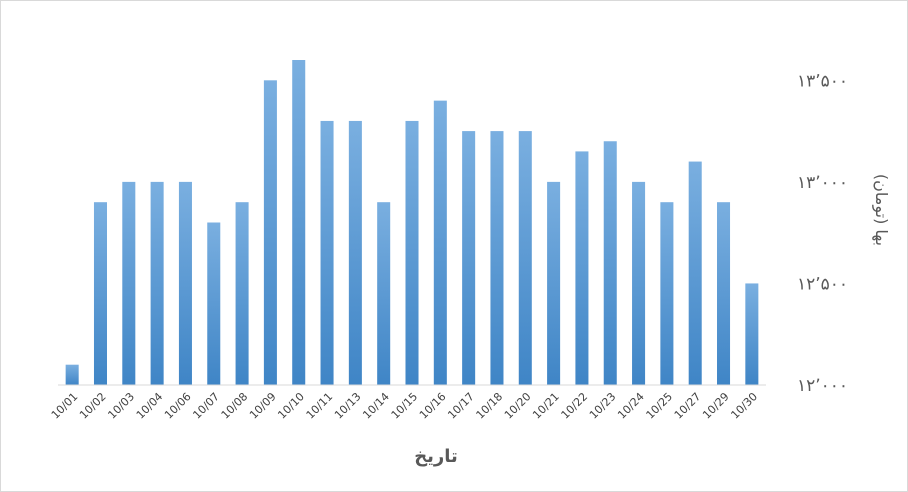  Describe the element at coordinates (603, 406) in the screenshot. I see `x-tick-label: 10/23` at that location.